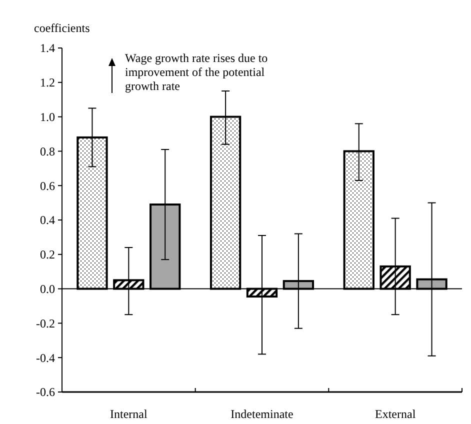 The height and width of the screenshot is (424, 471). I want to click on x-tick-label: Indeteminate, so click(262, 414).